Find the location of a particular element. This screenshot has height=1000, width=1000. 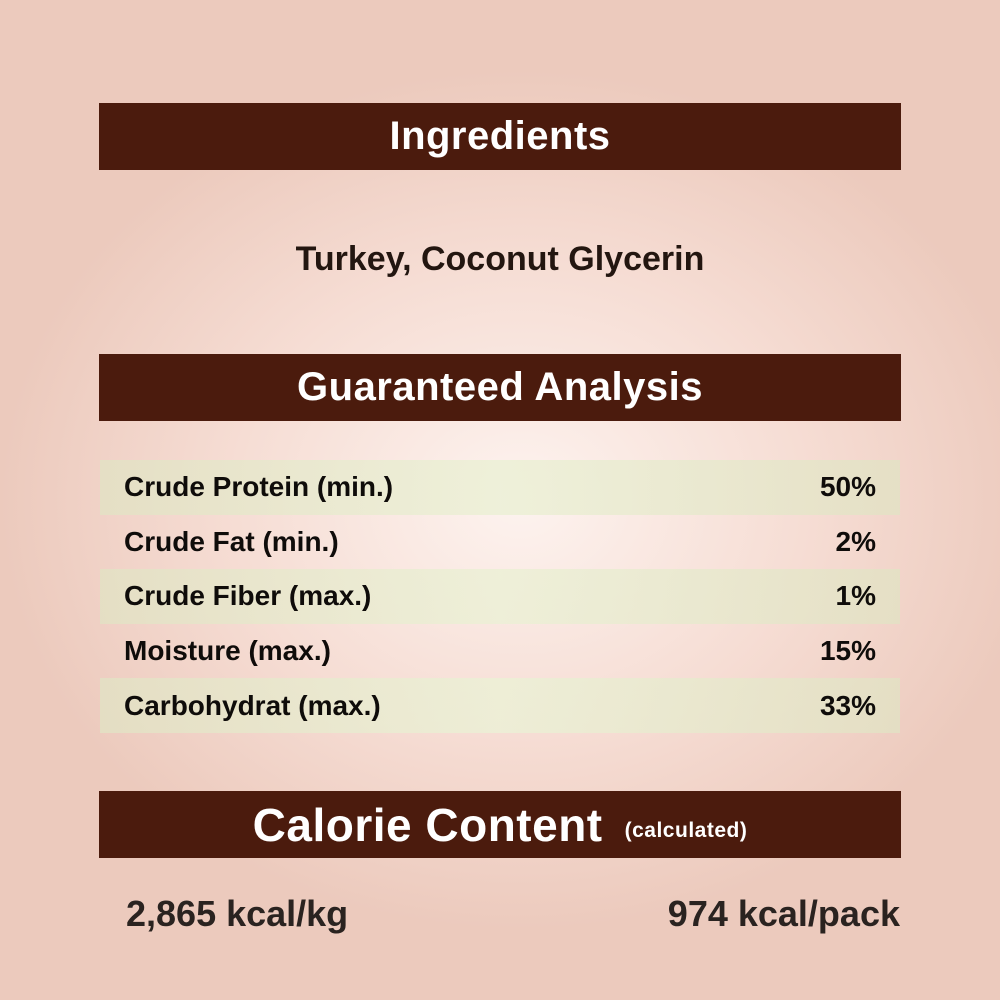

analysis-title: Guaranteed Analysis is located at coordinates (500, 387).